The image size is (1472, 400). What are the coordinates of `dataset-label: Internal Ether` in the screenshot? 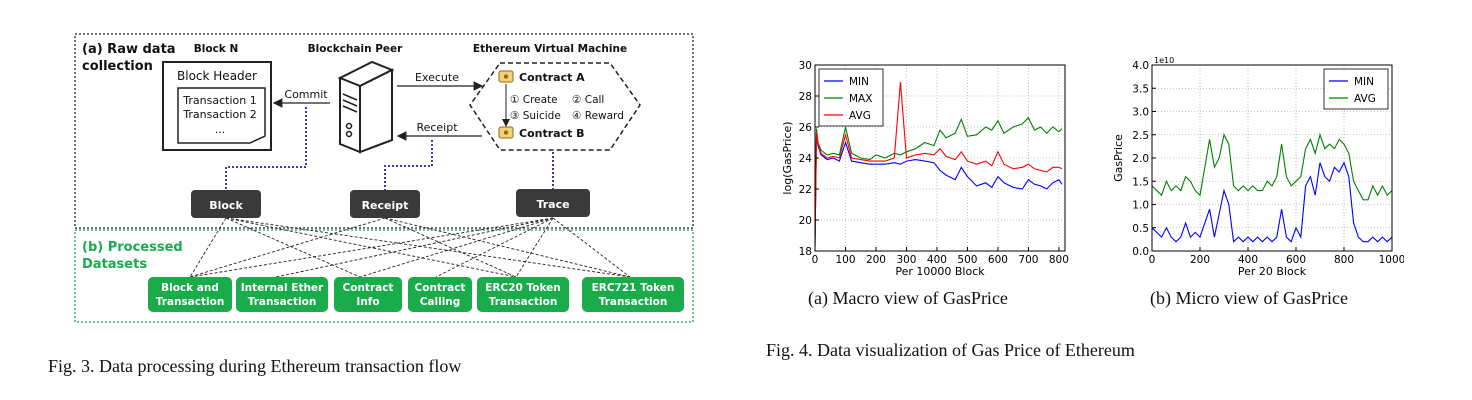 It's located at (282, 288).